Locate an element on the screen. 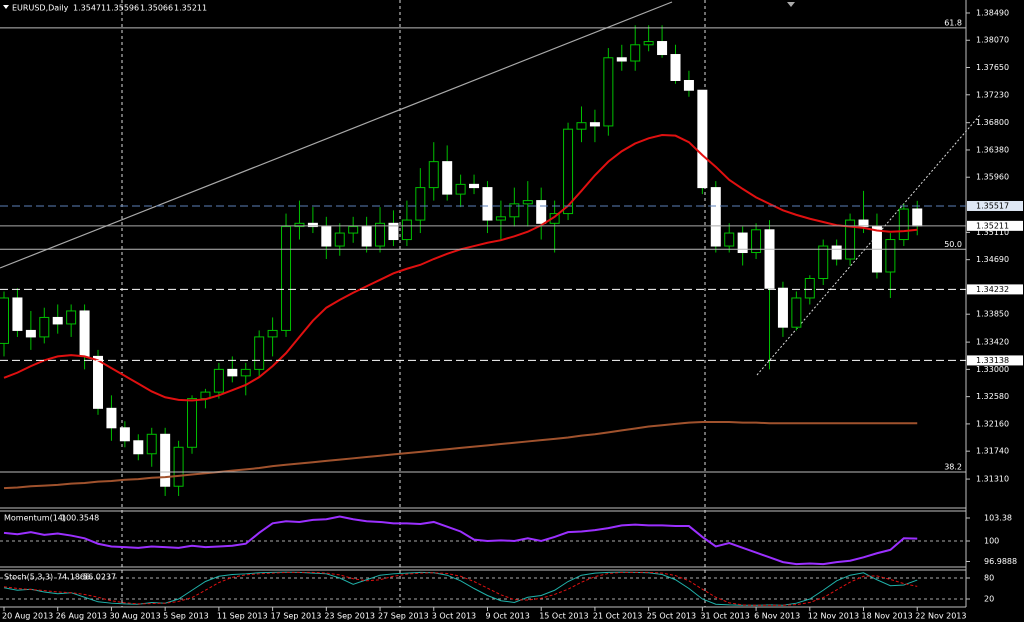 The image size is (1024, 622). y-tick-label: 1.33000 is located at coordinates (992, 369).